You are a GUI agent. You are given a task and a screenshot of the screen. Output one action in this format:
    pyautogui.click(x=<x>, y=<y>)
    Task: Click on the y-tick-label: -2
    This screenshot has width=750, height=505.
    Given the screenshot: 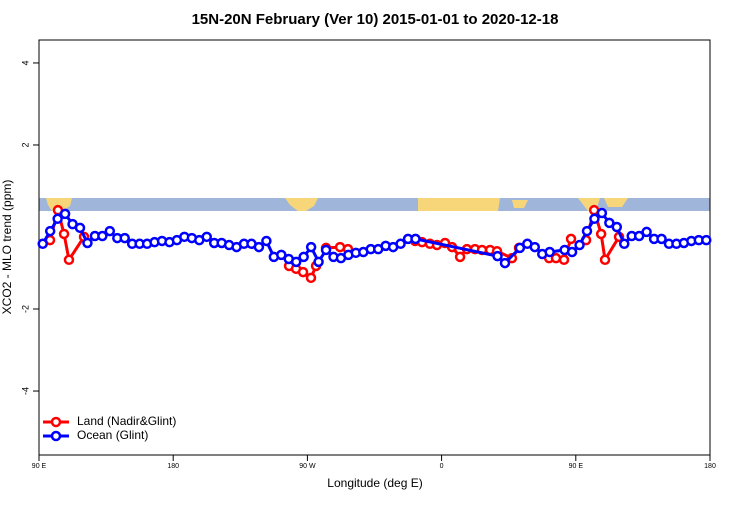 What is the action you would take?
    pyautogui.click(x=25, y=309)
    